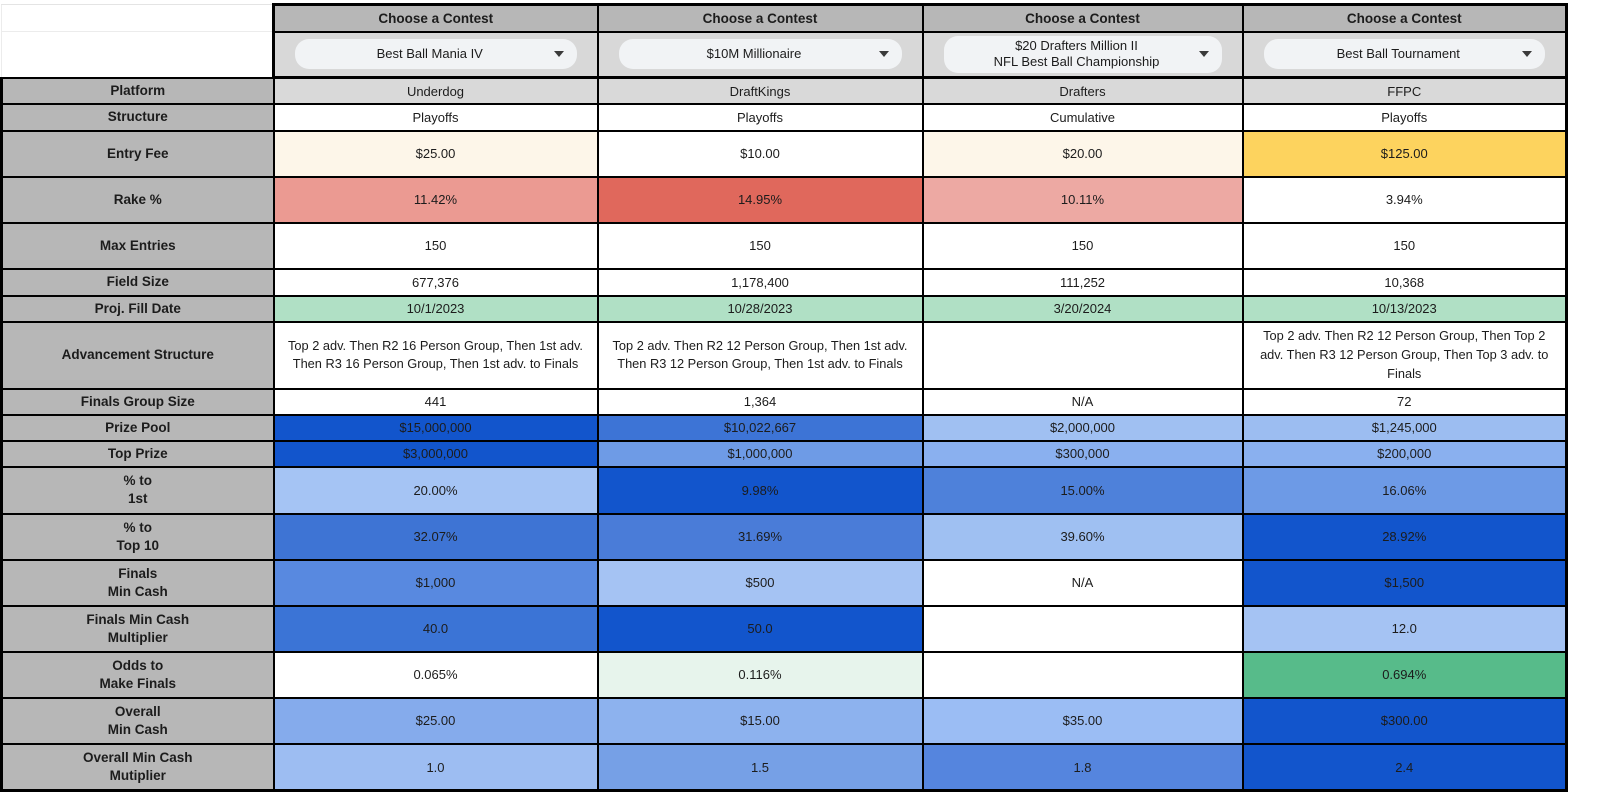 This screenshot has width=1600, height=808. Describe the element at coordinates (137, 767) in the screenshot. I see `row-label-overall-min-cash-multiplier: Overall Min Cash Mutiplier` at that location.